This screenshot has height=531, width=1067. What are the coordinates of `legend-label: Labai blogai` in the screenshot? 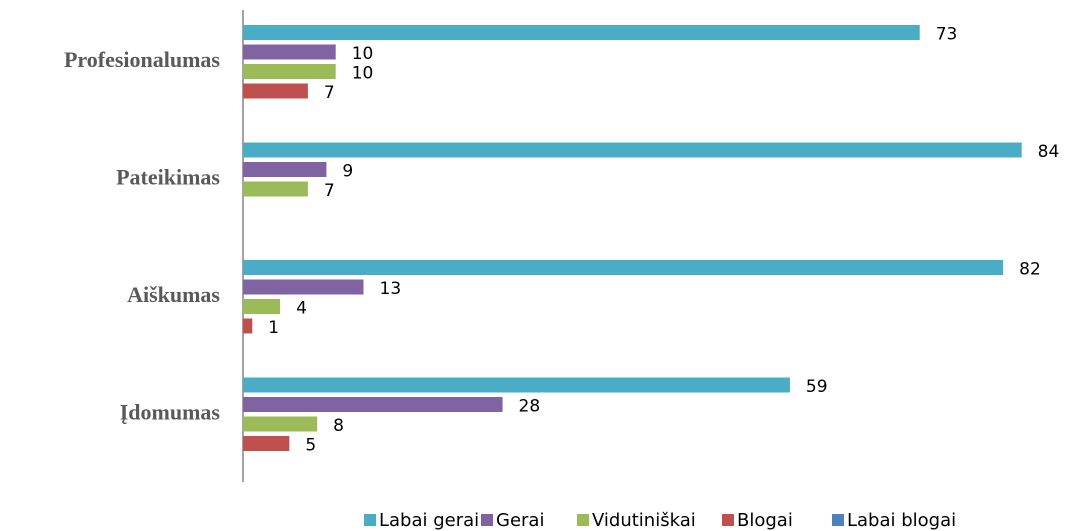 It's located at (901, 520).